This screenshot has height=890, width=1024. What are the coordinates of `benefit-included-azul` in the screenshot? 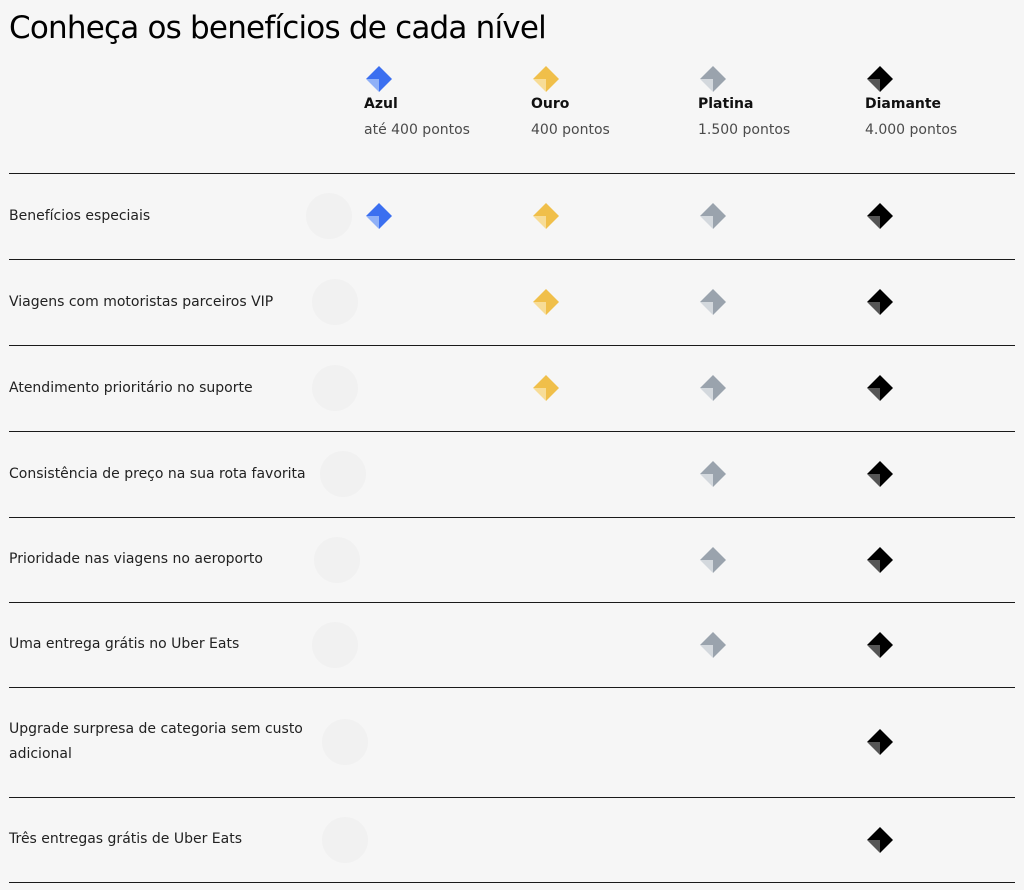 It's located at (379, 216).